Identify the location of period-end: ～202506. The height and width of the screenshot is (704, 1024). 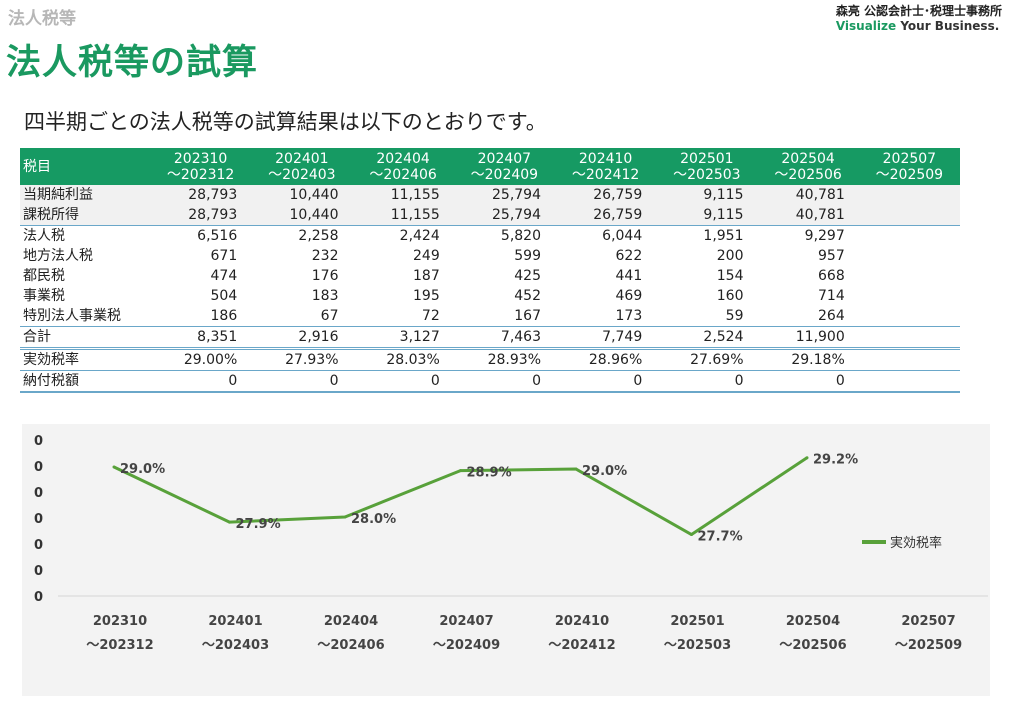
(808, 174).